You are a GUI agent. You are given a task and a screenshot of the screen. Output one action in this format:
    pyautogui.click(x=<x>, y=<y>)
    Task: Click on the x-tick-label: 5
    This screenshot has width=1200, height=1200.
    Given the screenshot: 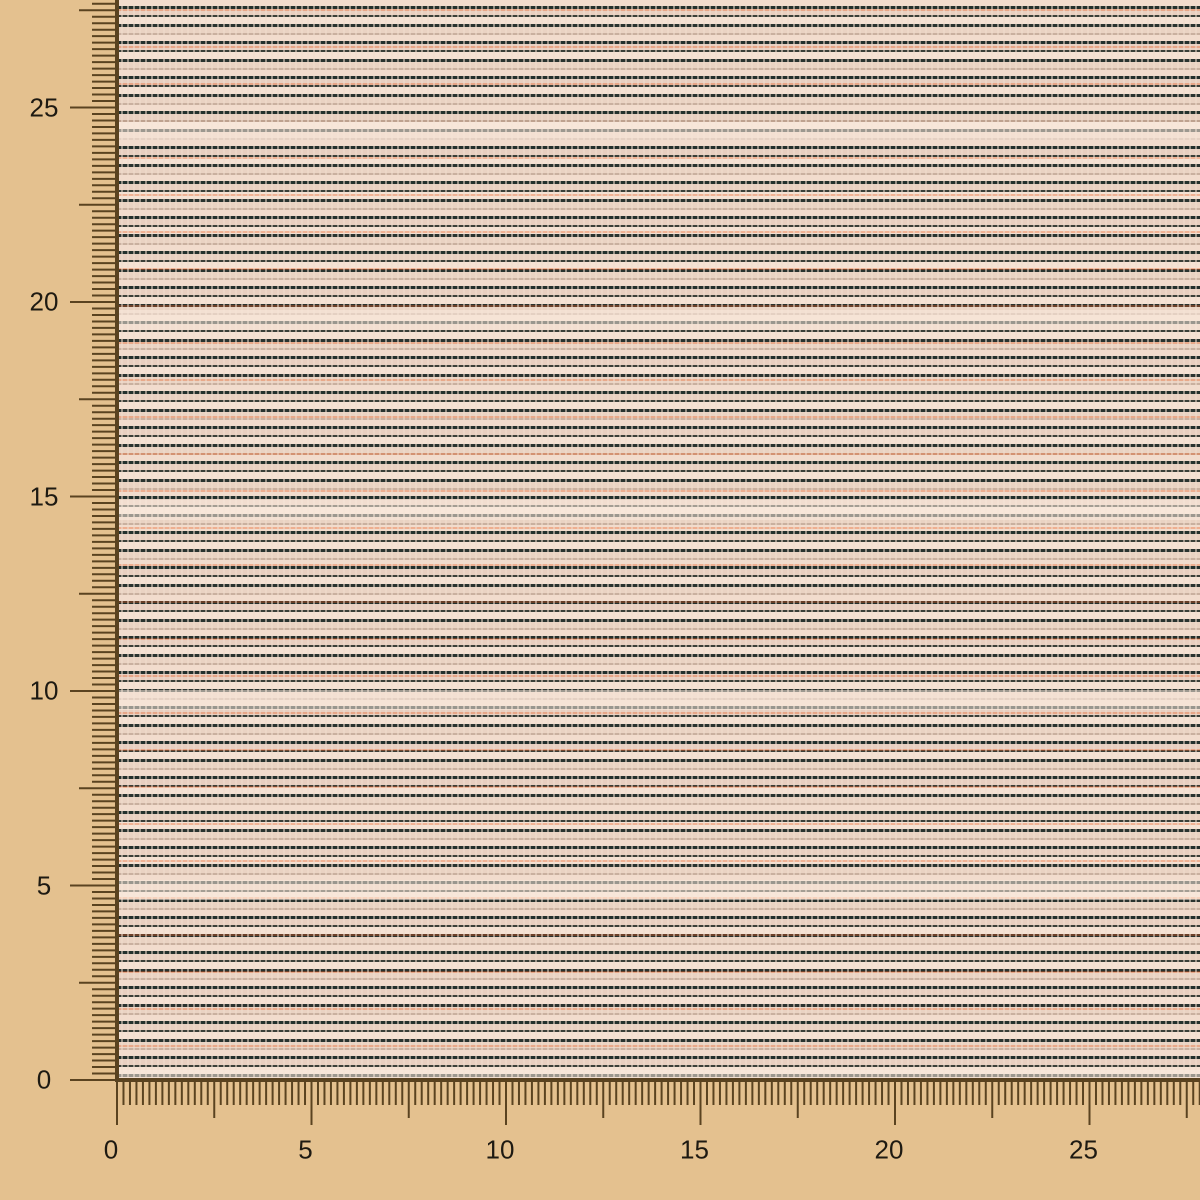 What is the action you would take?
    pyautogui.click(x=305, y=1149)
    